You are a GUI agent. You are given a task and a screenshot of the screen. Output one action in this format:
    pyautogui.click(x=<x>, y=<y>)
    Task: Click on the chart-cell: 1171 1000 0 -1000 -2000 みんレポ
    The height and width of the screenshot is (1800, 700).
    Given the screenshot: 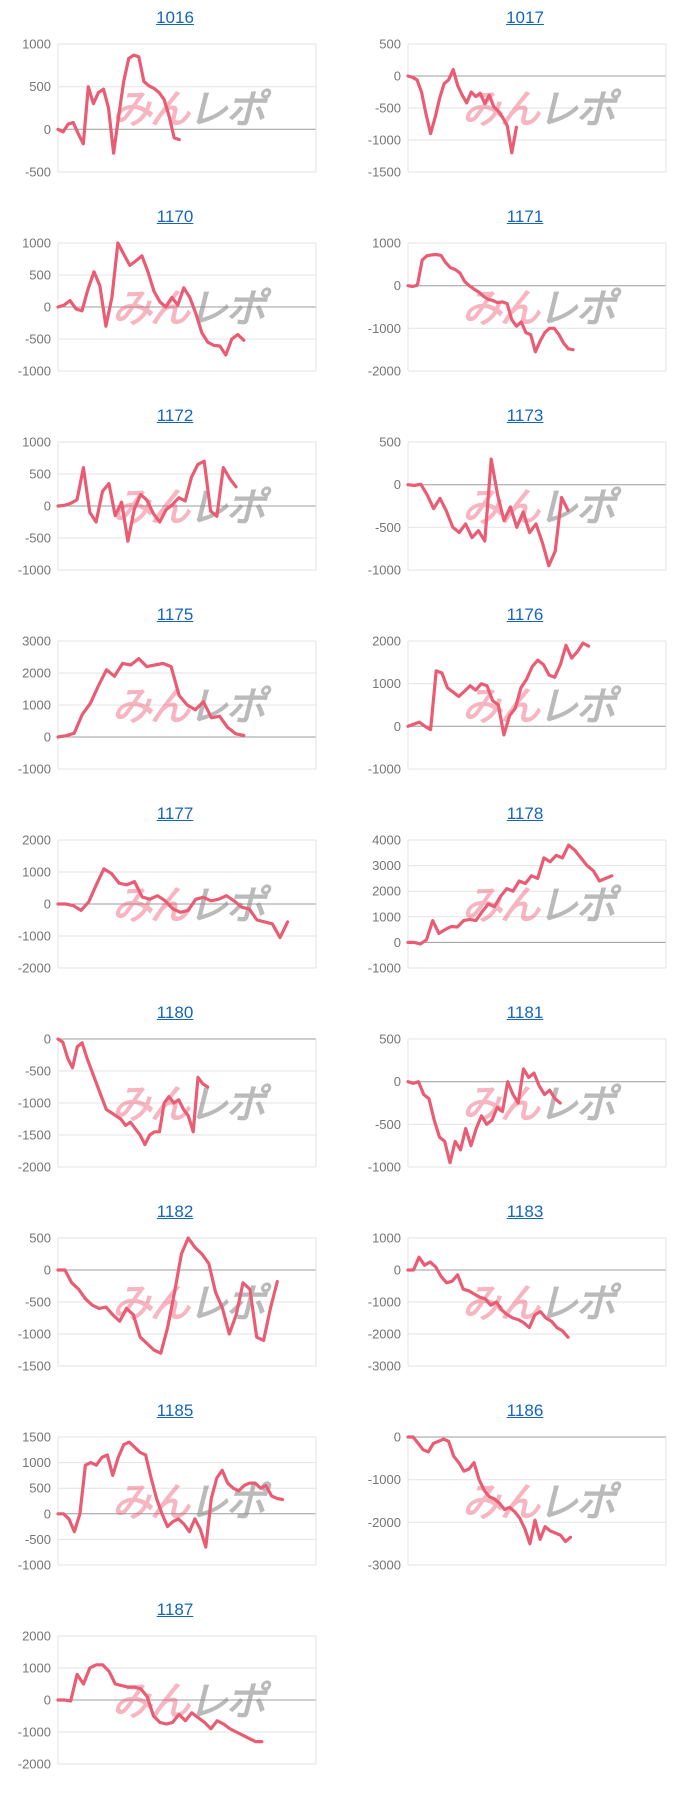 What is the action you would take?
    pyautogui.click(x=525, y=298)
    